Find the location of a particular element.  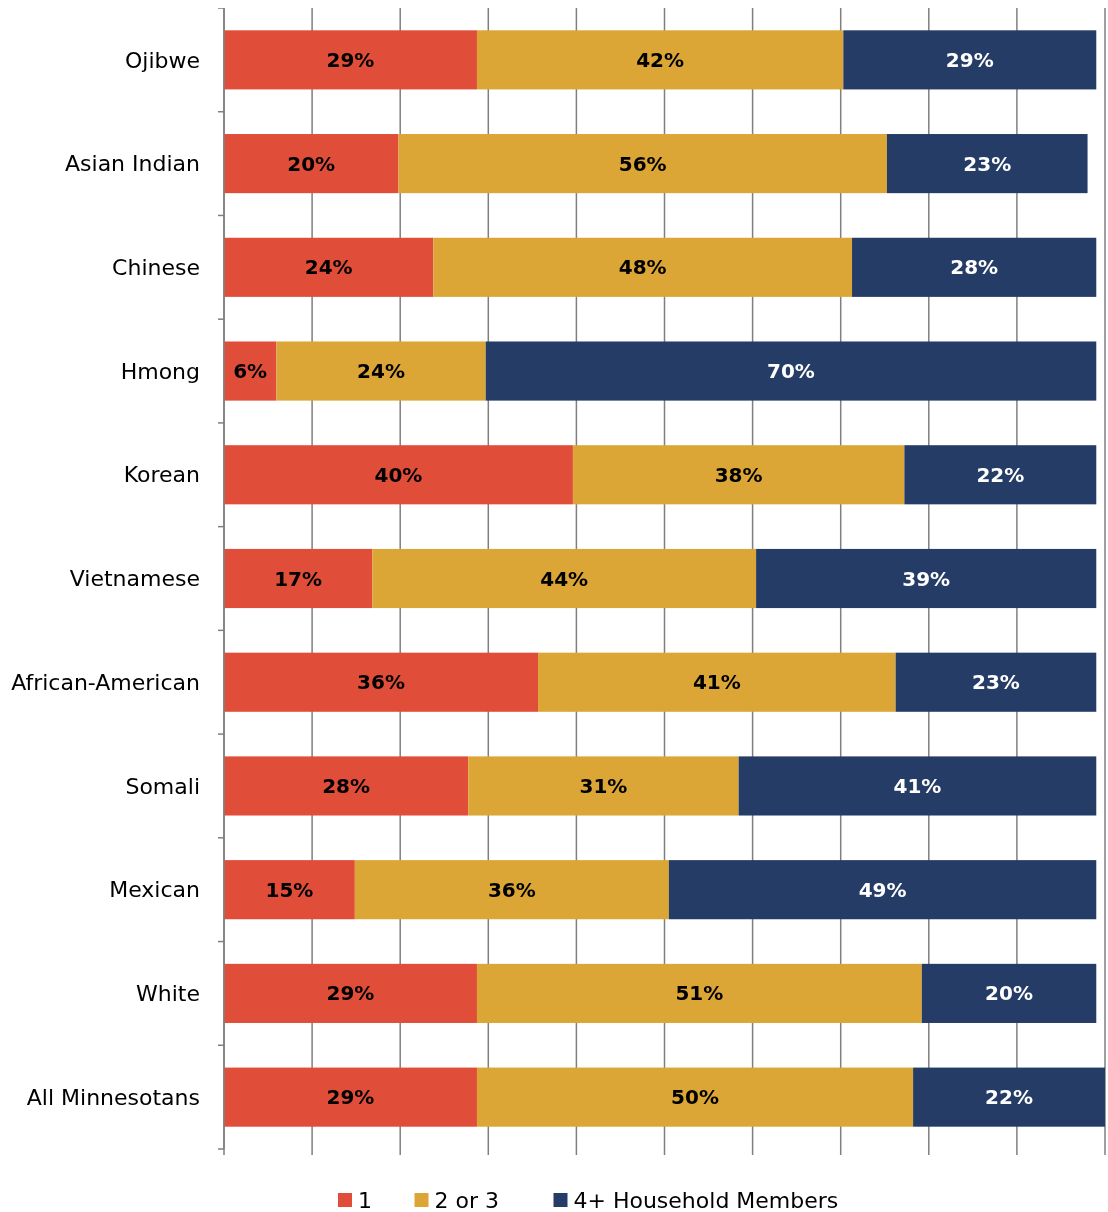

legend-label: 2 or 3 is located at coordinates (466, 1199).